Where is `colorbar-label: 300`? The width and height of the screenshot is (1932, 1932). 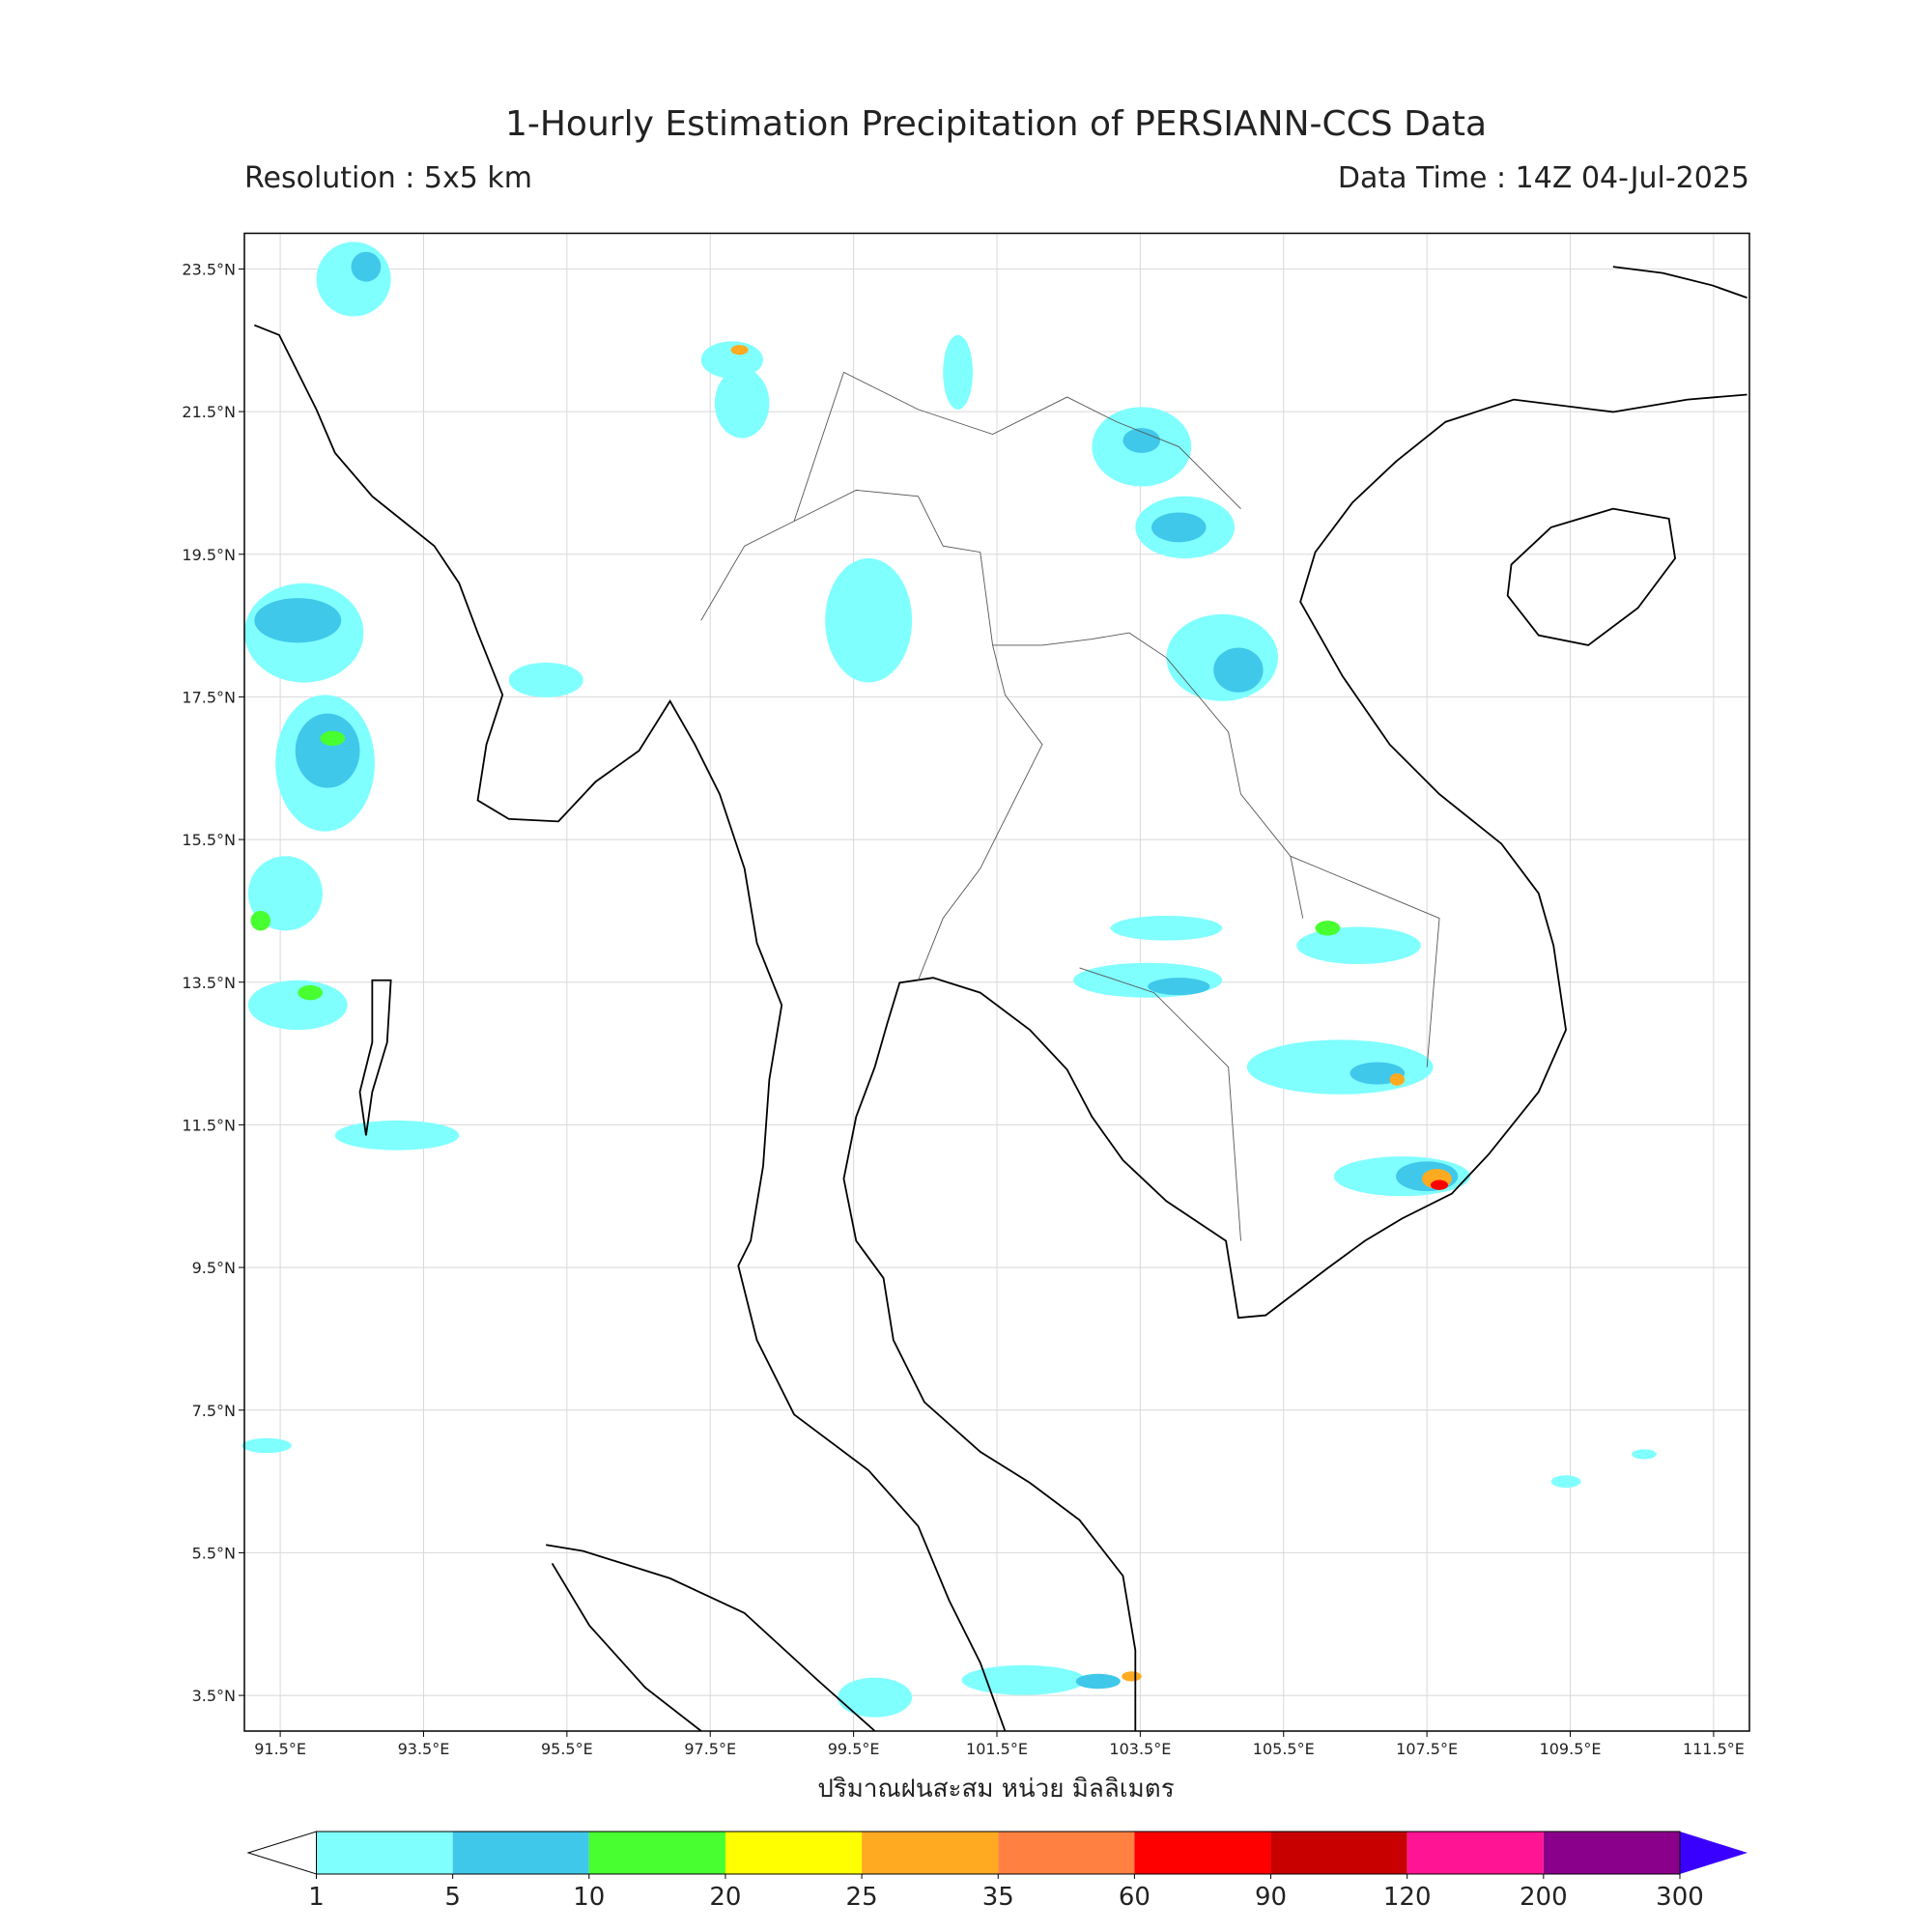 colorbar-label: 300 is located at coordinates (1680, 1897).